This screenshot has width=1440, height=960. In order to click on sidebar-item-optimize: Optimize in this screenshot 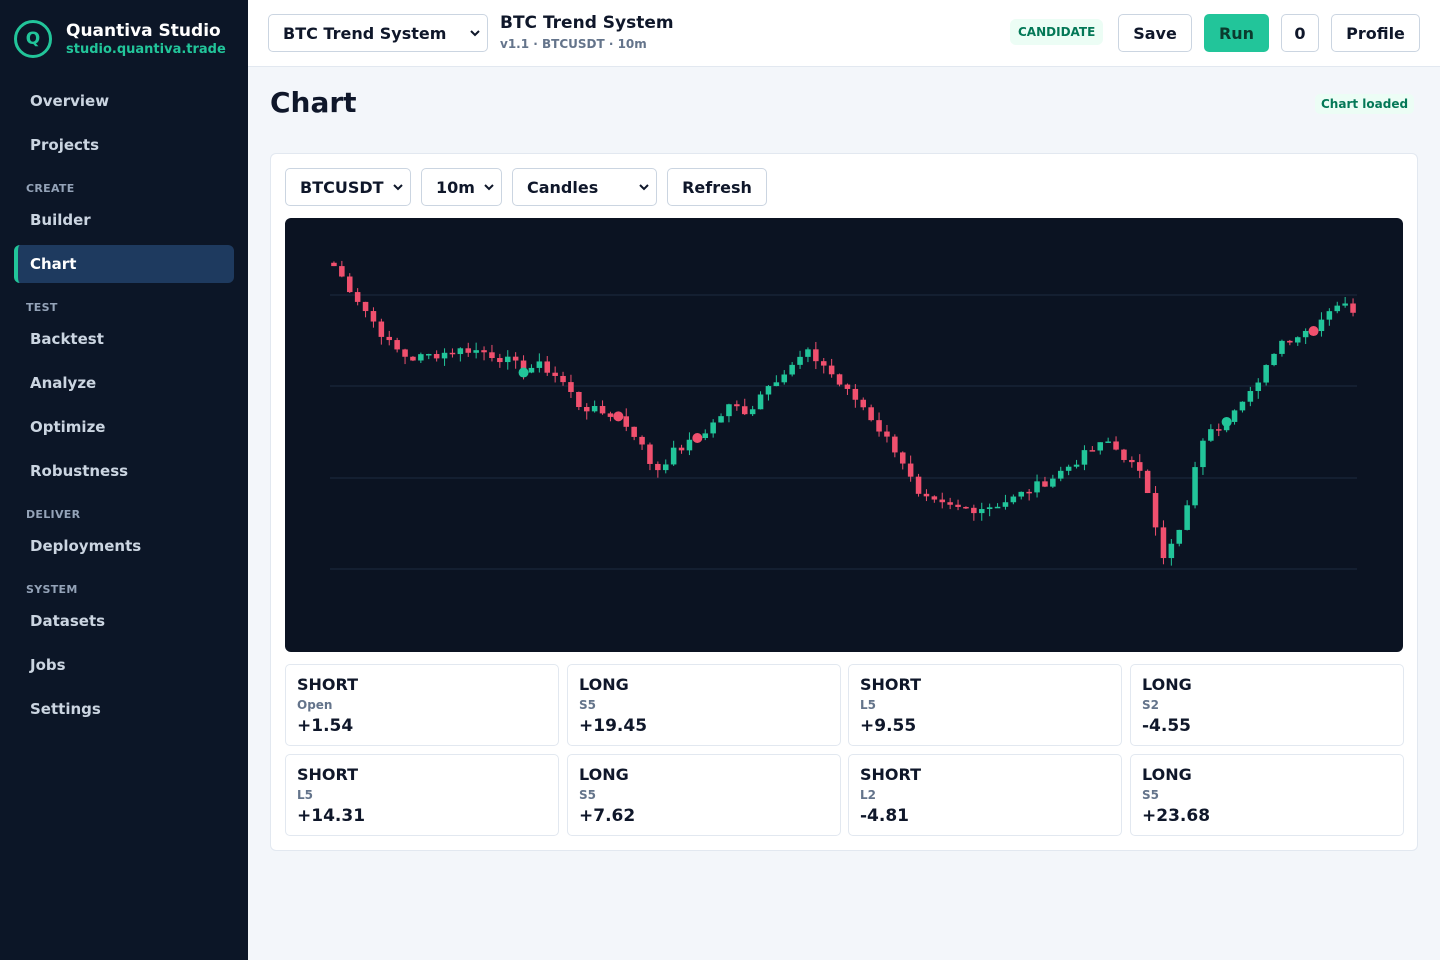, I will do `click(68, 427)`.